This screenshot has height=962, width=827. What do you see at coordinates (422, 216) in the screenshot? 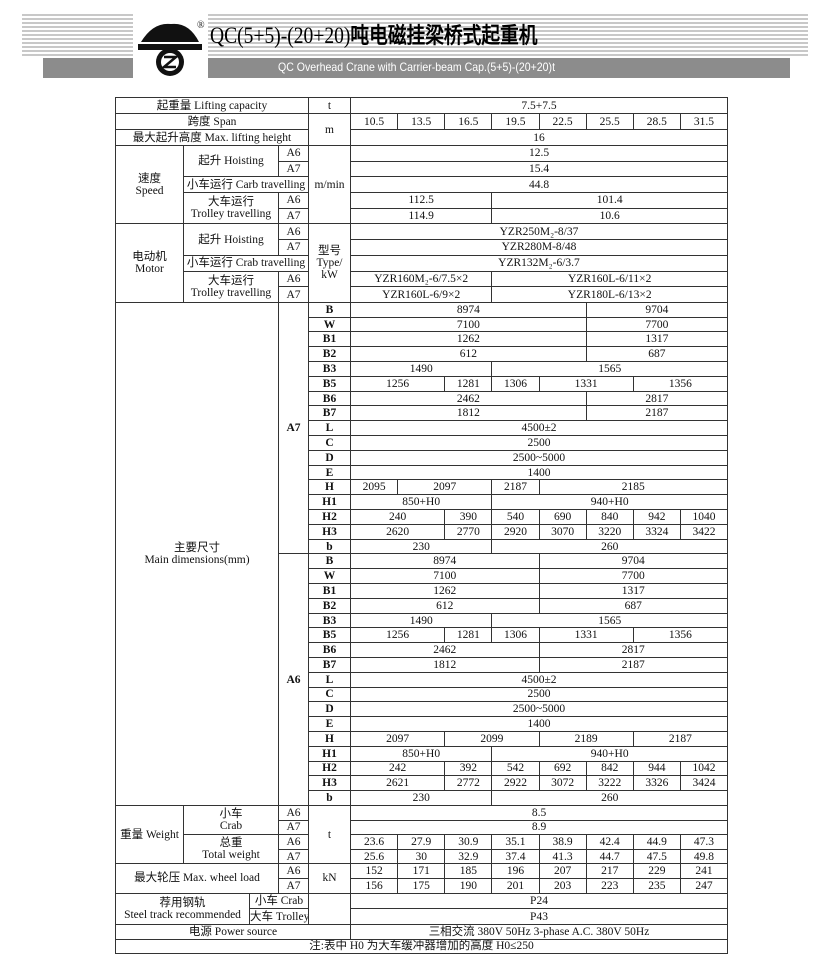
I see `speed-trolley-a7: A7 114.9 10.6` at bounding box center [422, 216].